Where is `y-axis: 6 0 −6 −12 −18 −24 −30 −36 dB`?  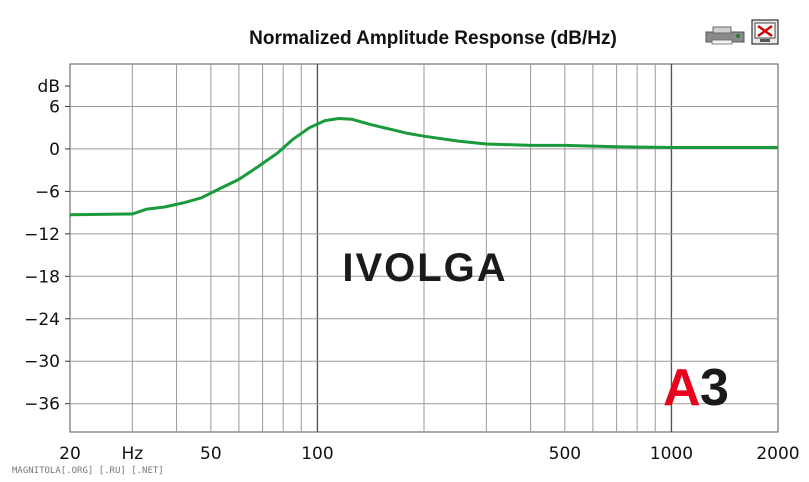 y-axis: 6 0 −6 −12 −18 −24 −30 −36 dB is located at coordinates (47, 246).